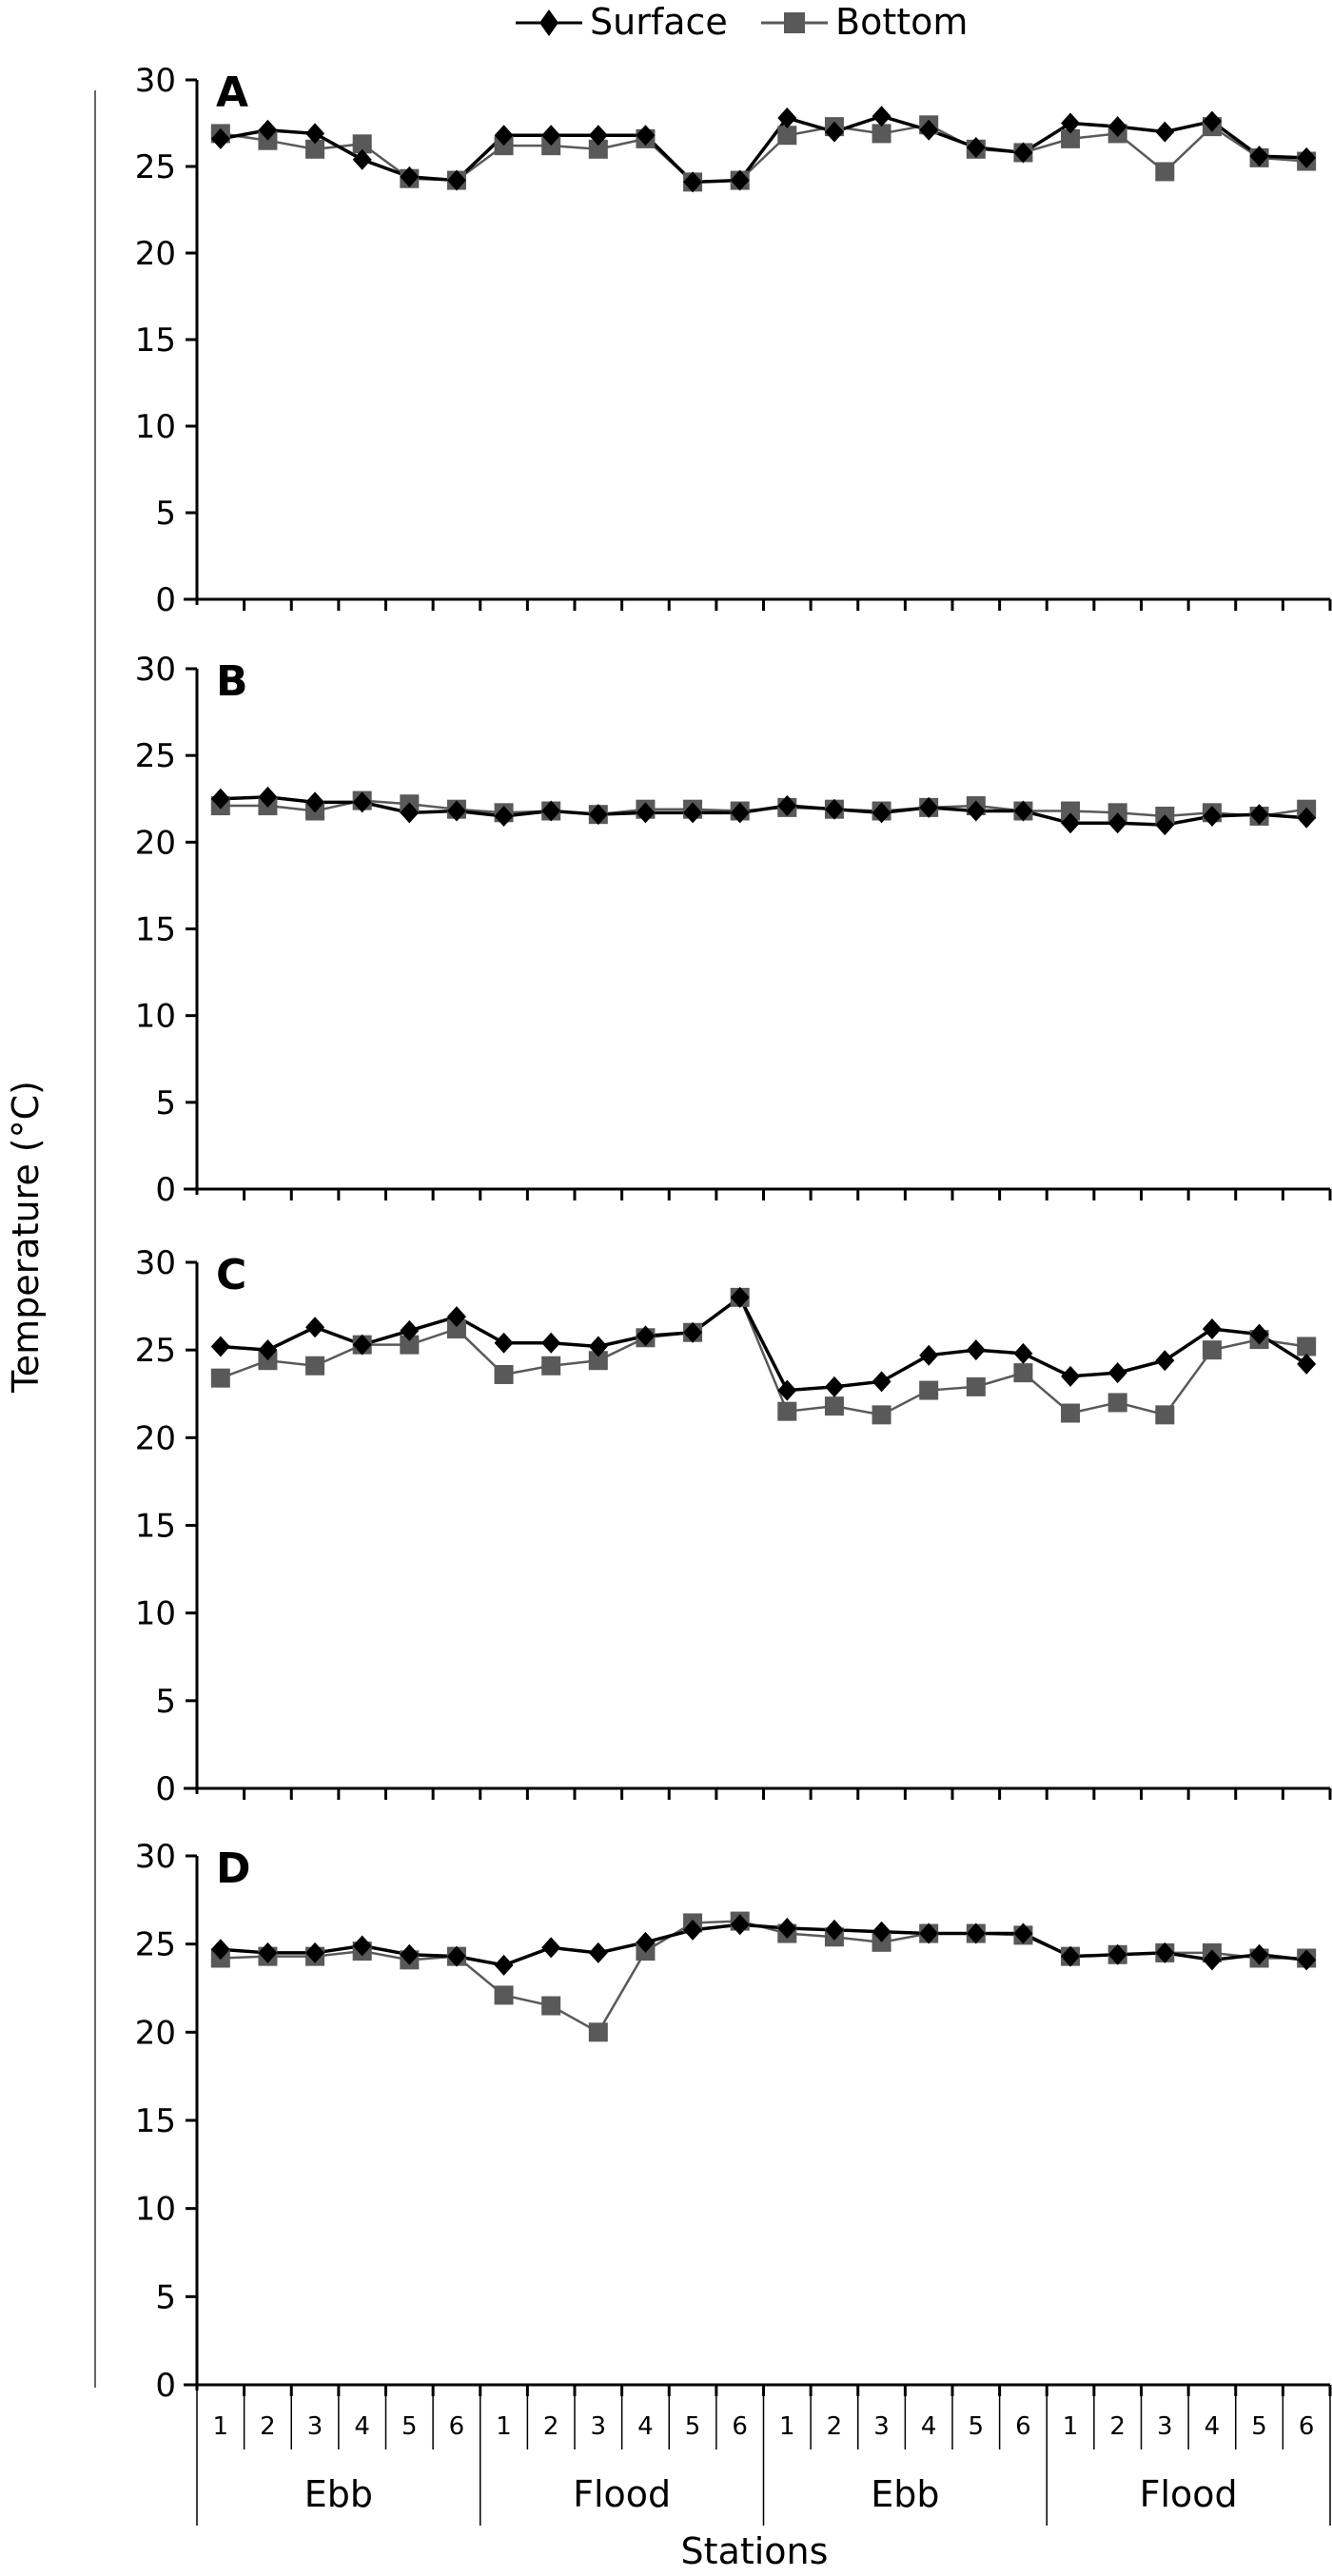 The image size is (1332, 2576). What do you see at coordinates (794, 22) in the screenshot?
I see `square-marker-icon` at bounding box center [794, 22].